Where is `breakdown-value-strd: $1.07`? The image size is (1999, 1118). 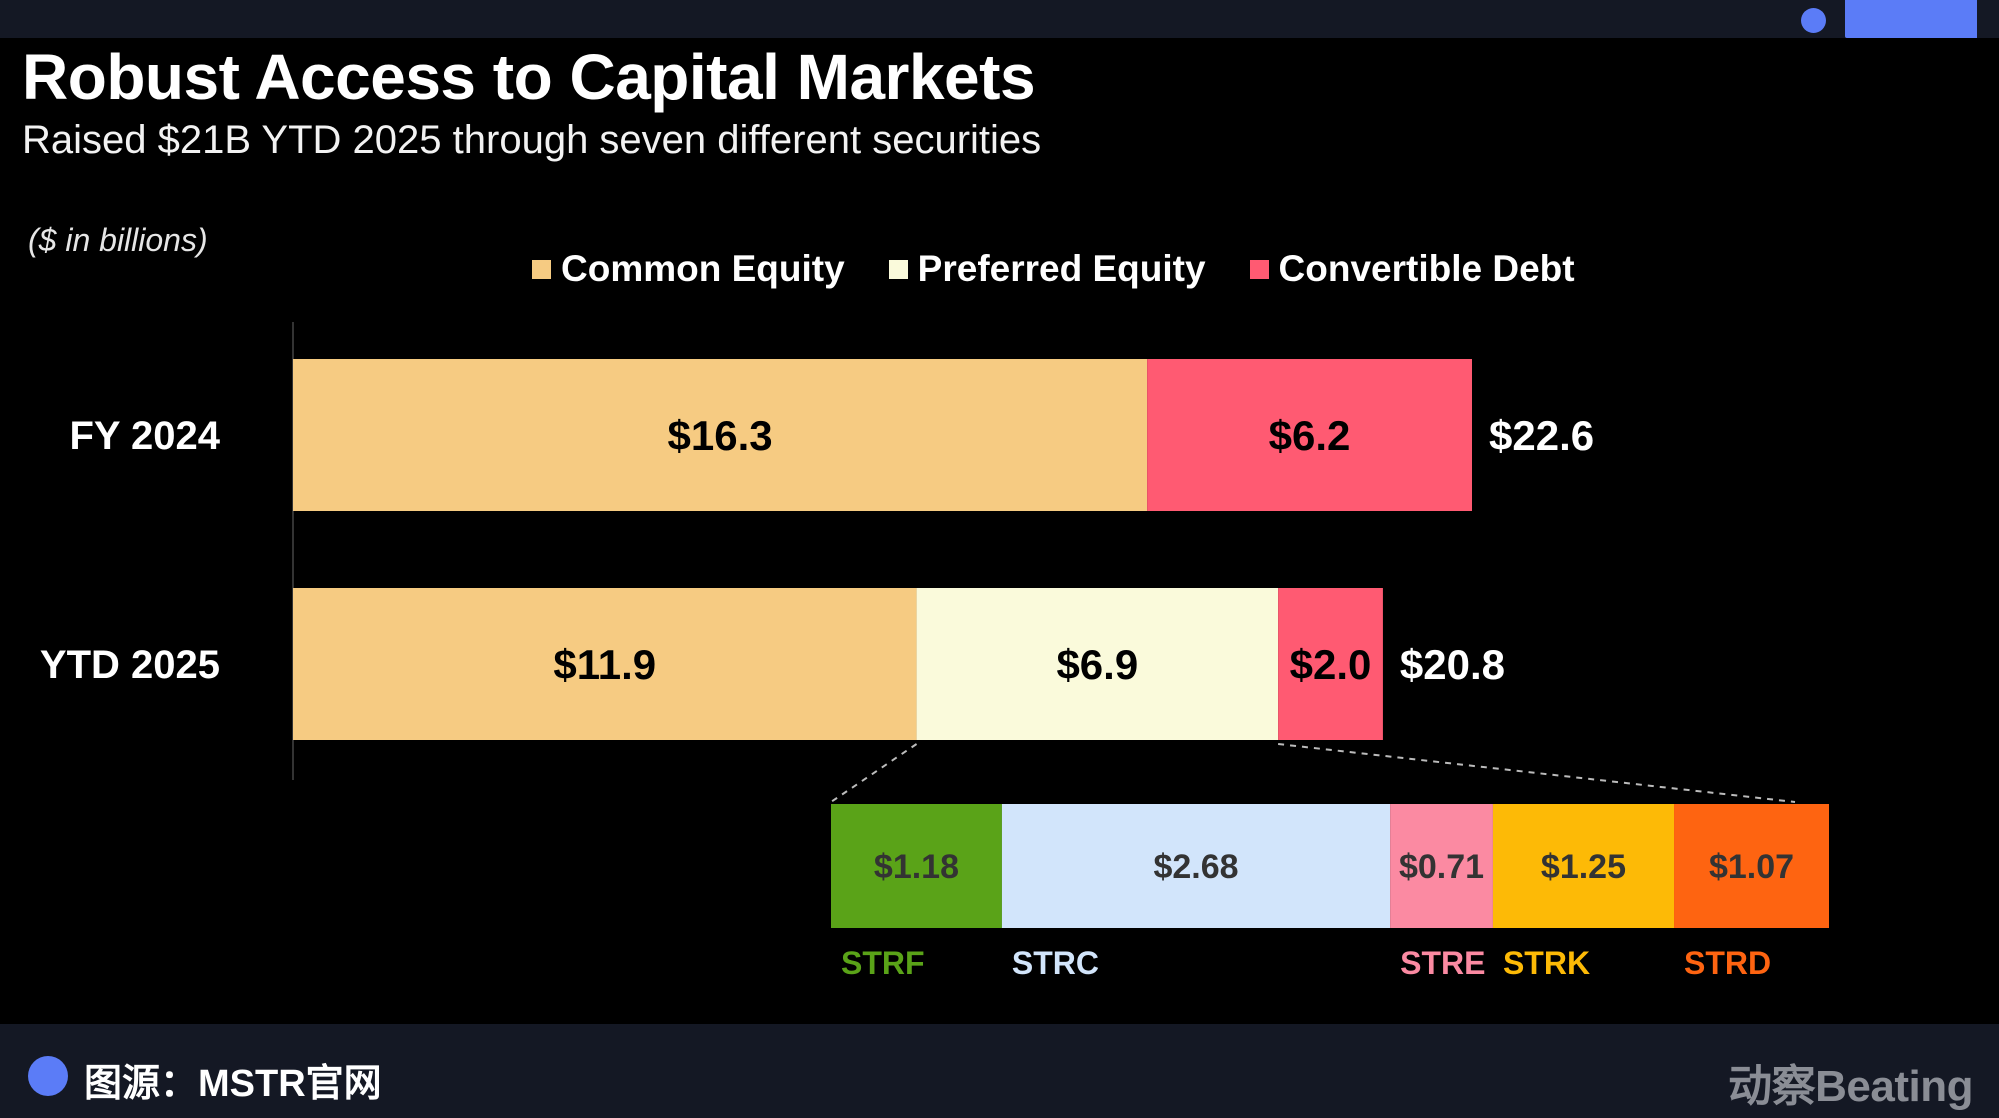 breakdown-value-strd: $1.07 is located at coordinates (1751, 867).